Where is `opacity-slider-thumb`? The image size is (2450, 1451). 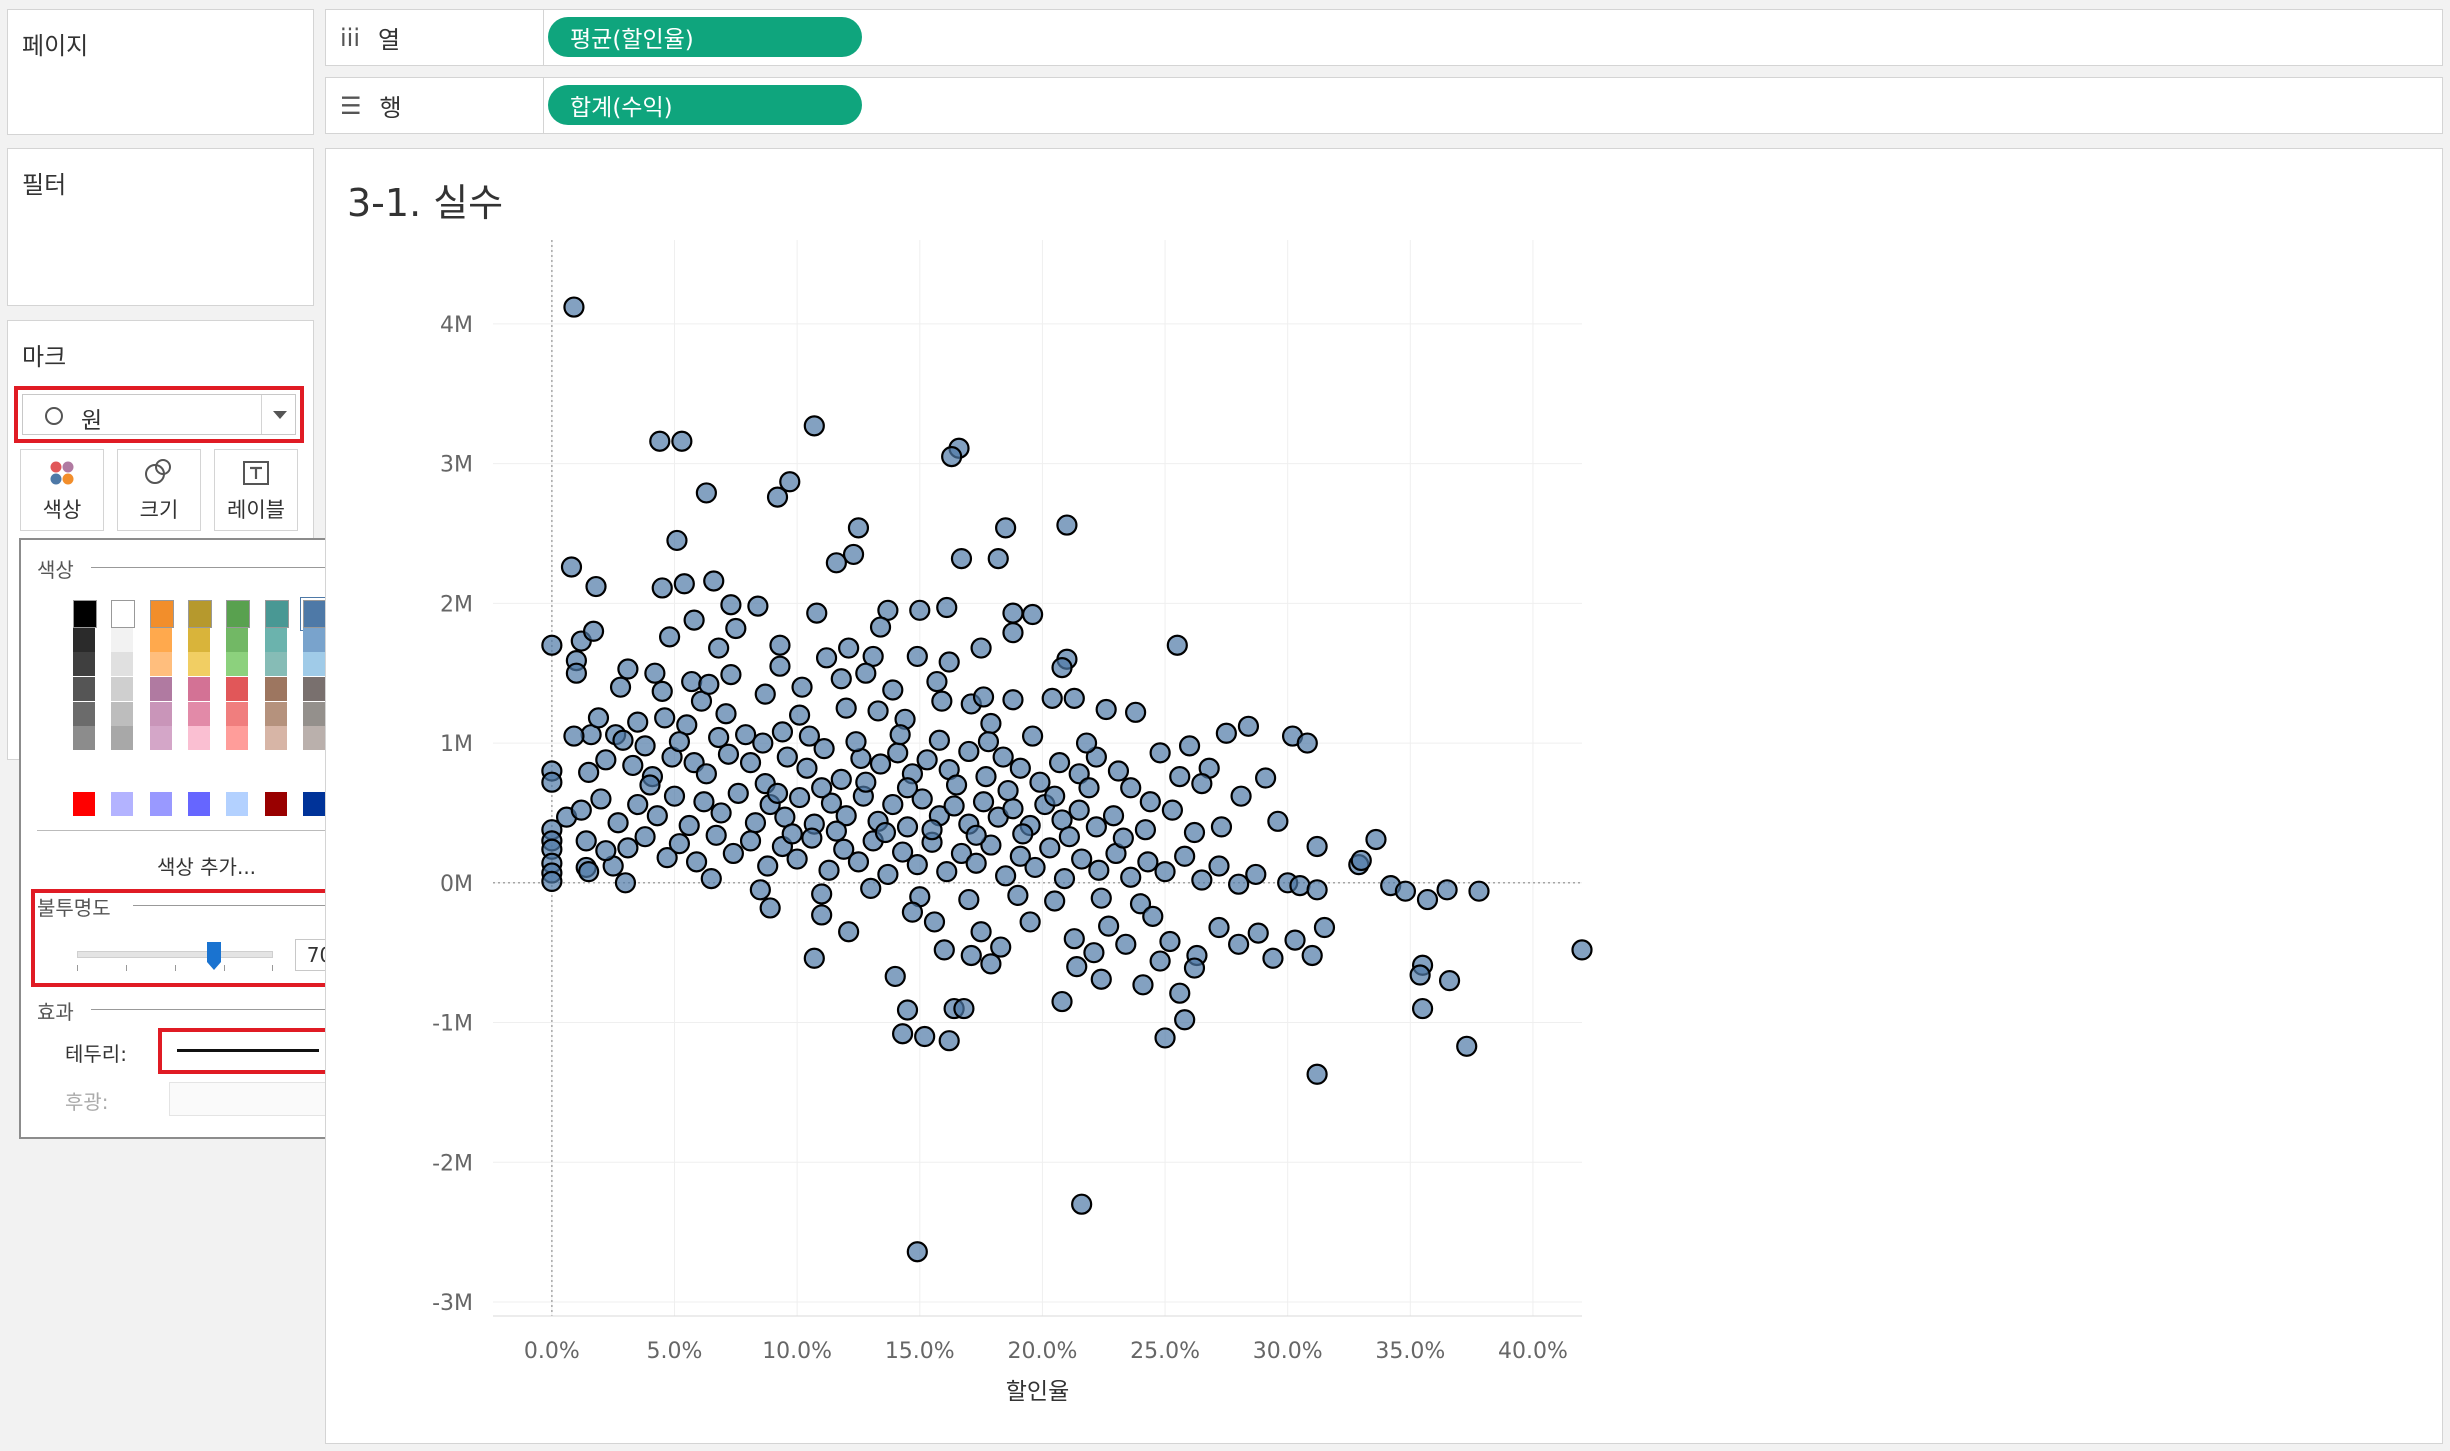
opacity-slider-thumb is located at coordinates (214, 956).